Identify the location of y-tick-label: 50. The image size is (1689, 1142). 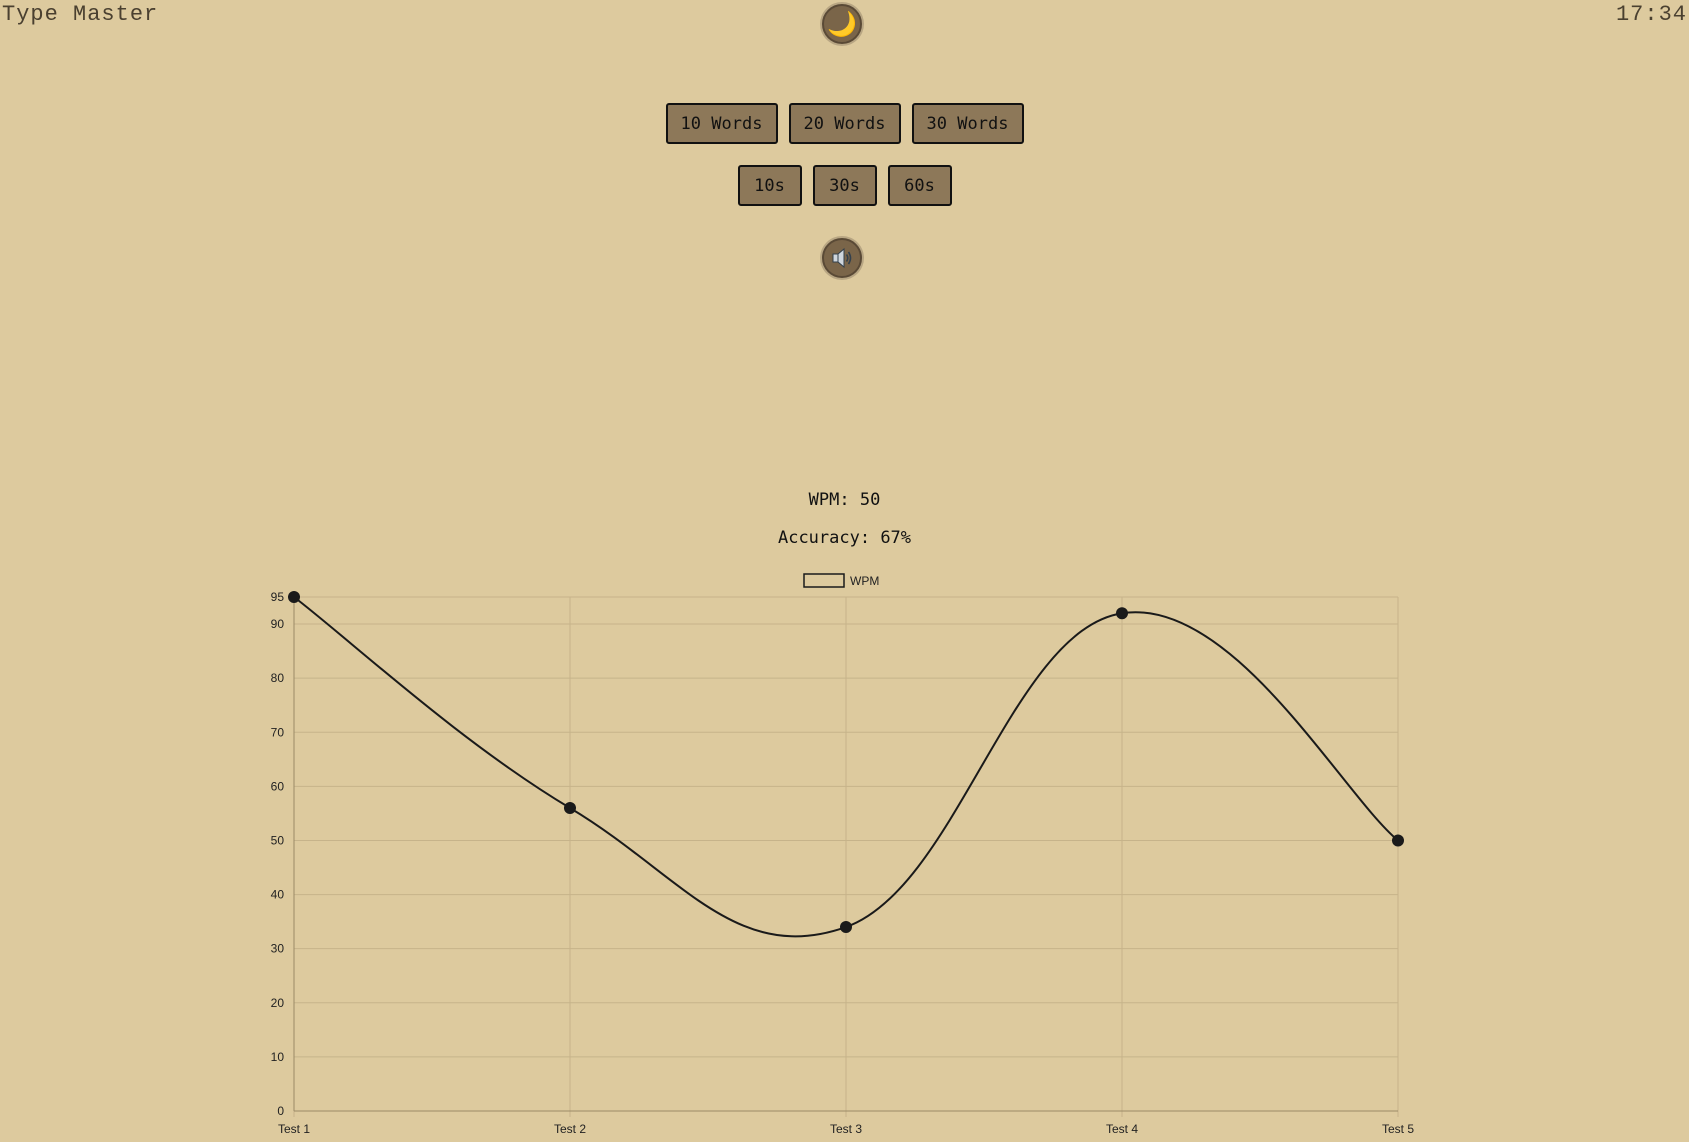
(278, 840).